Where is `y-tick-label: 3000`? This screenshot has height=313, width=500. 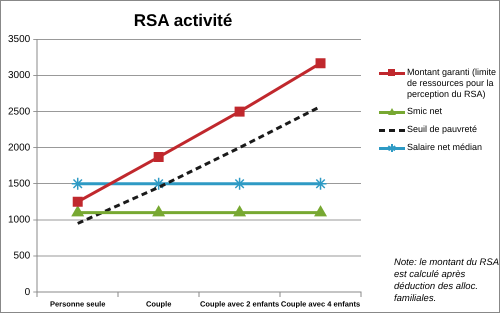 y-tick-label: 3000 is located at coordinates (19, 76).